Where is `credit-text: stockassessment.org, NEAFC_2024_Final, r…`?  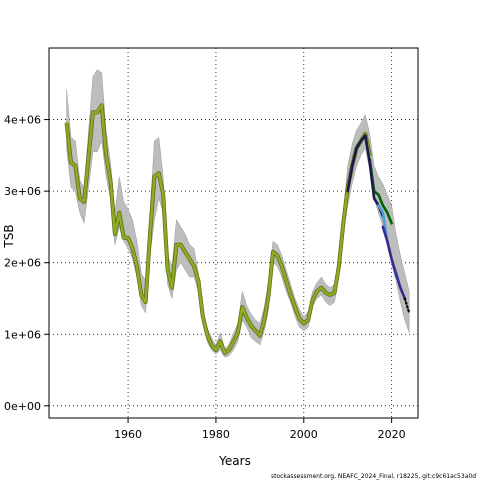
credit-text: stockassessment.org, NEAFC_2024_Final, r… is located at coordinates (373, 476).